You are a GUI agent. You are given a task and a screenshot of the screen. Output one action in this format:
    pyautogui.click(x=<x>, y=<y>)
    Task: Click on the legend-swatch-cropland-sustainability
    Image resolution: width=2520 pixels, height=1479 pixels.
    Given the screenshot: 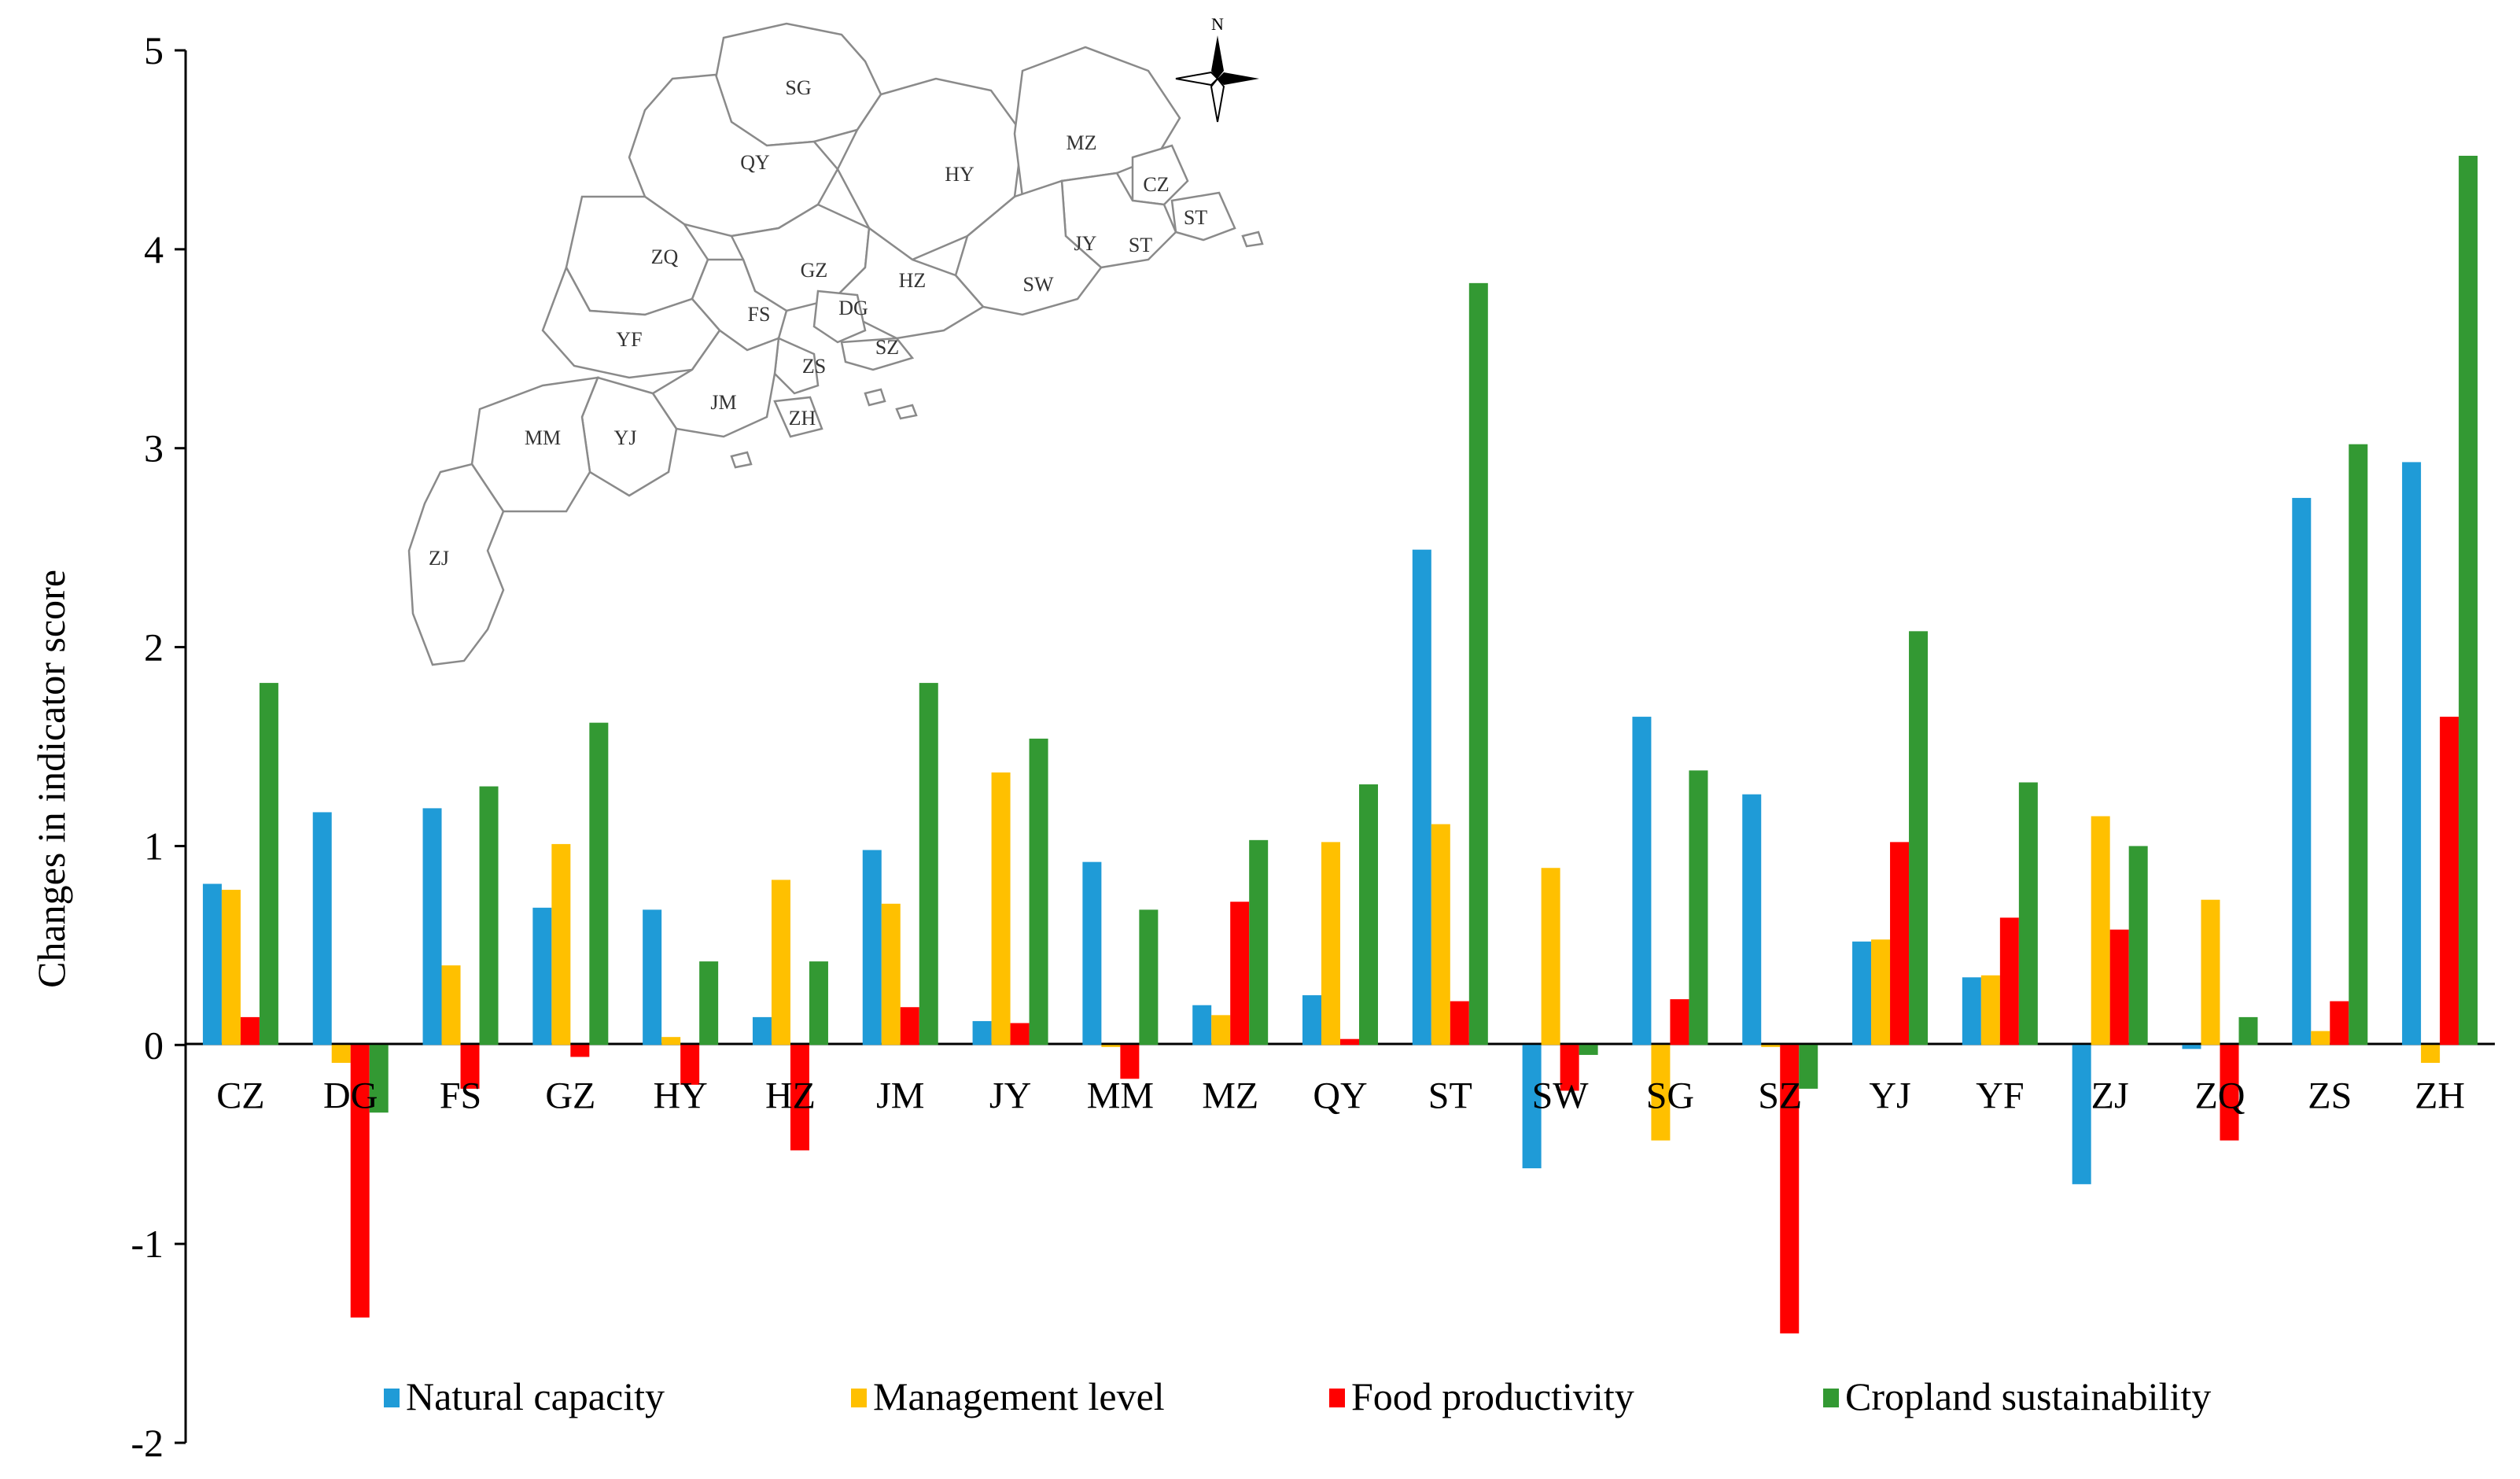 What is the action you would take?
    pyautogui.click(x=1831, y=1398)
    